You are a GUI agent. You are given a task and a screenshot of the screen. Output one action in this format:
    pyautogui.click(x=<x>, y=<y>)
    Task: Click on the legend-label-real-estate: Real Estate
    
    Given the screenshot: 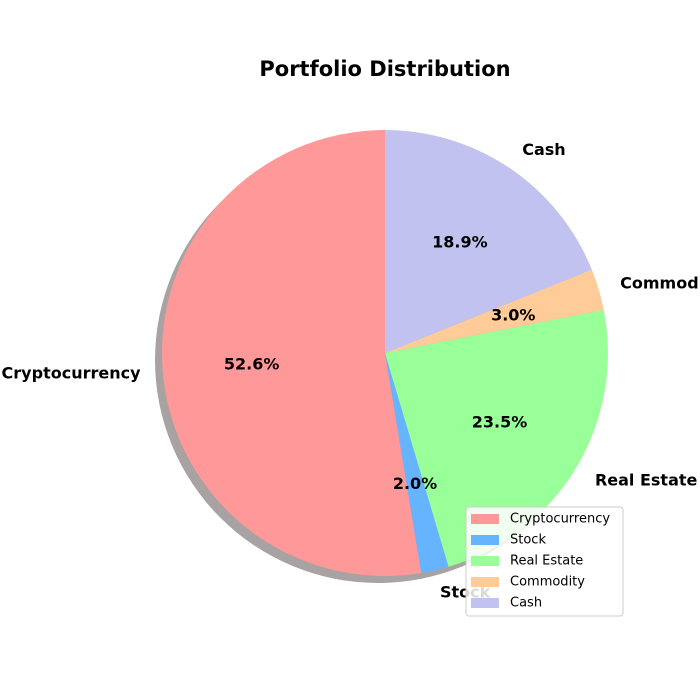 What is the action you would take?
    pyautogui.click(x=546, y=561)
    